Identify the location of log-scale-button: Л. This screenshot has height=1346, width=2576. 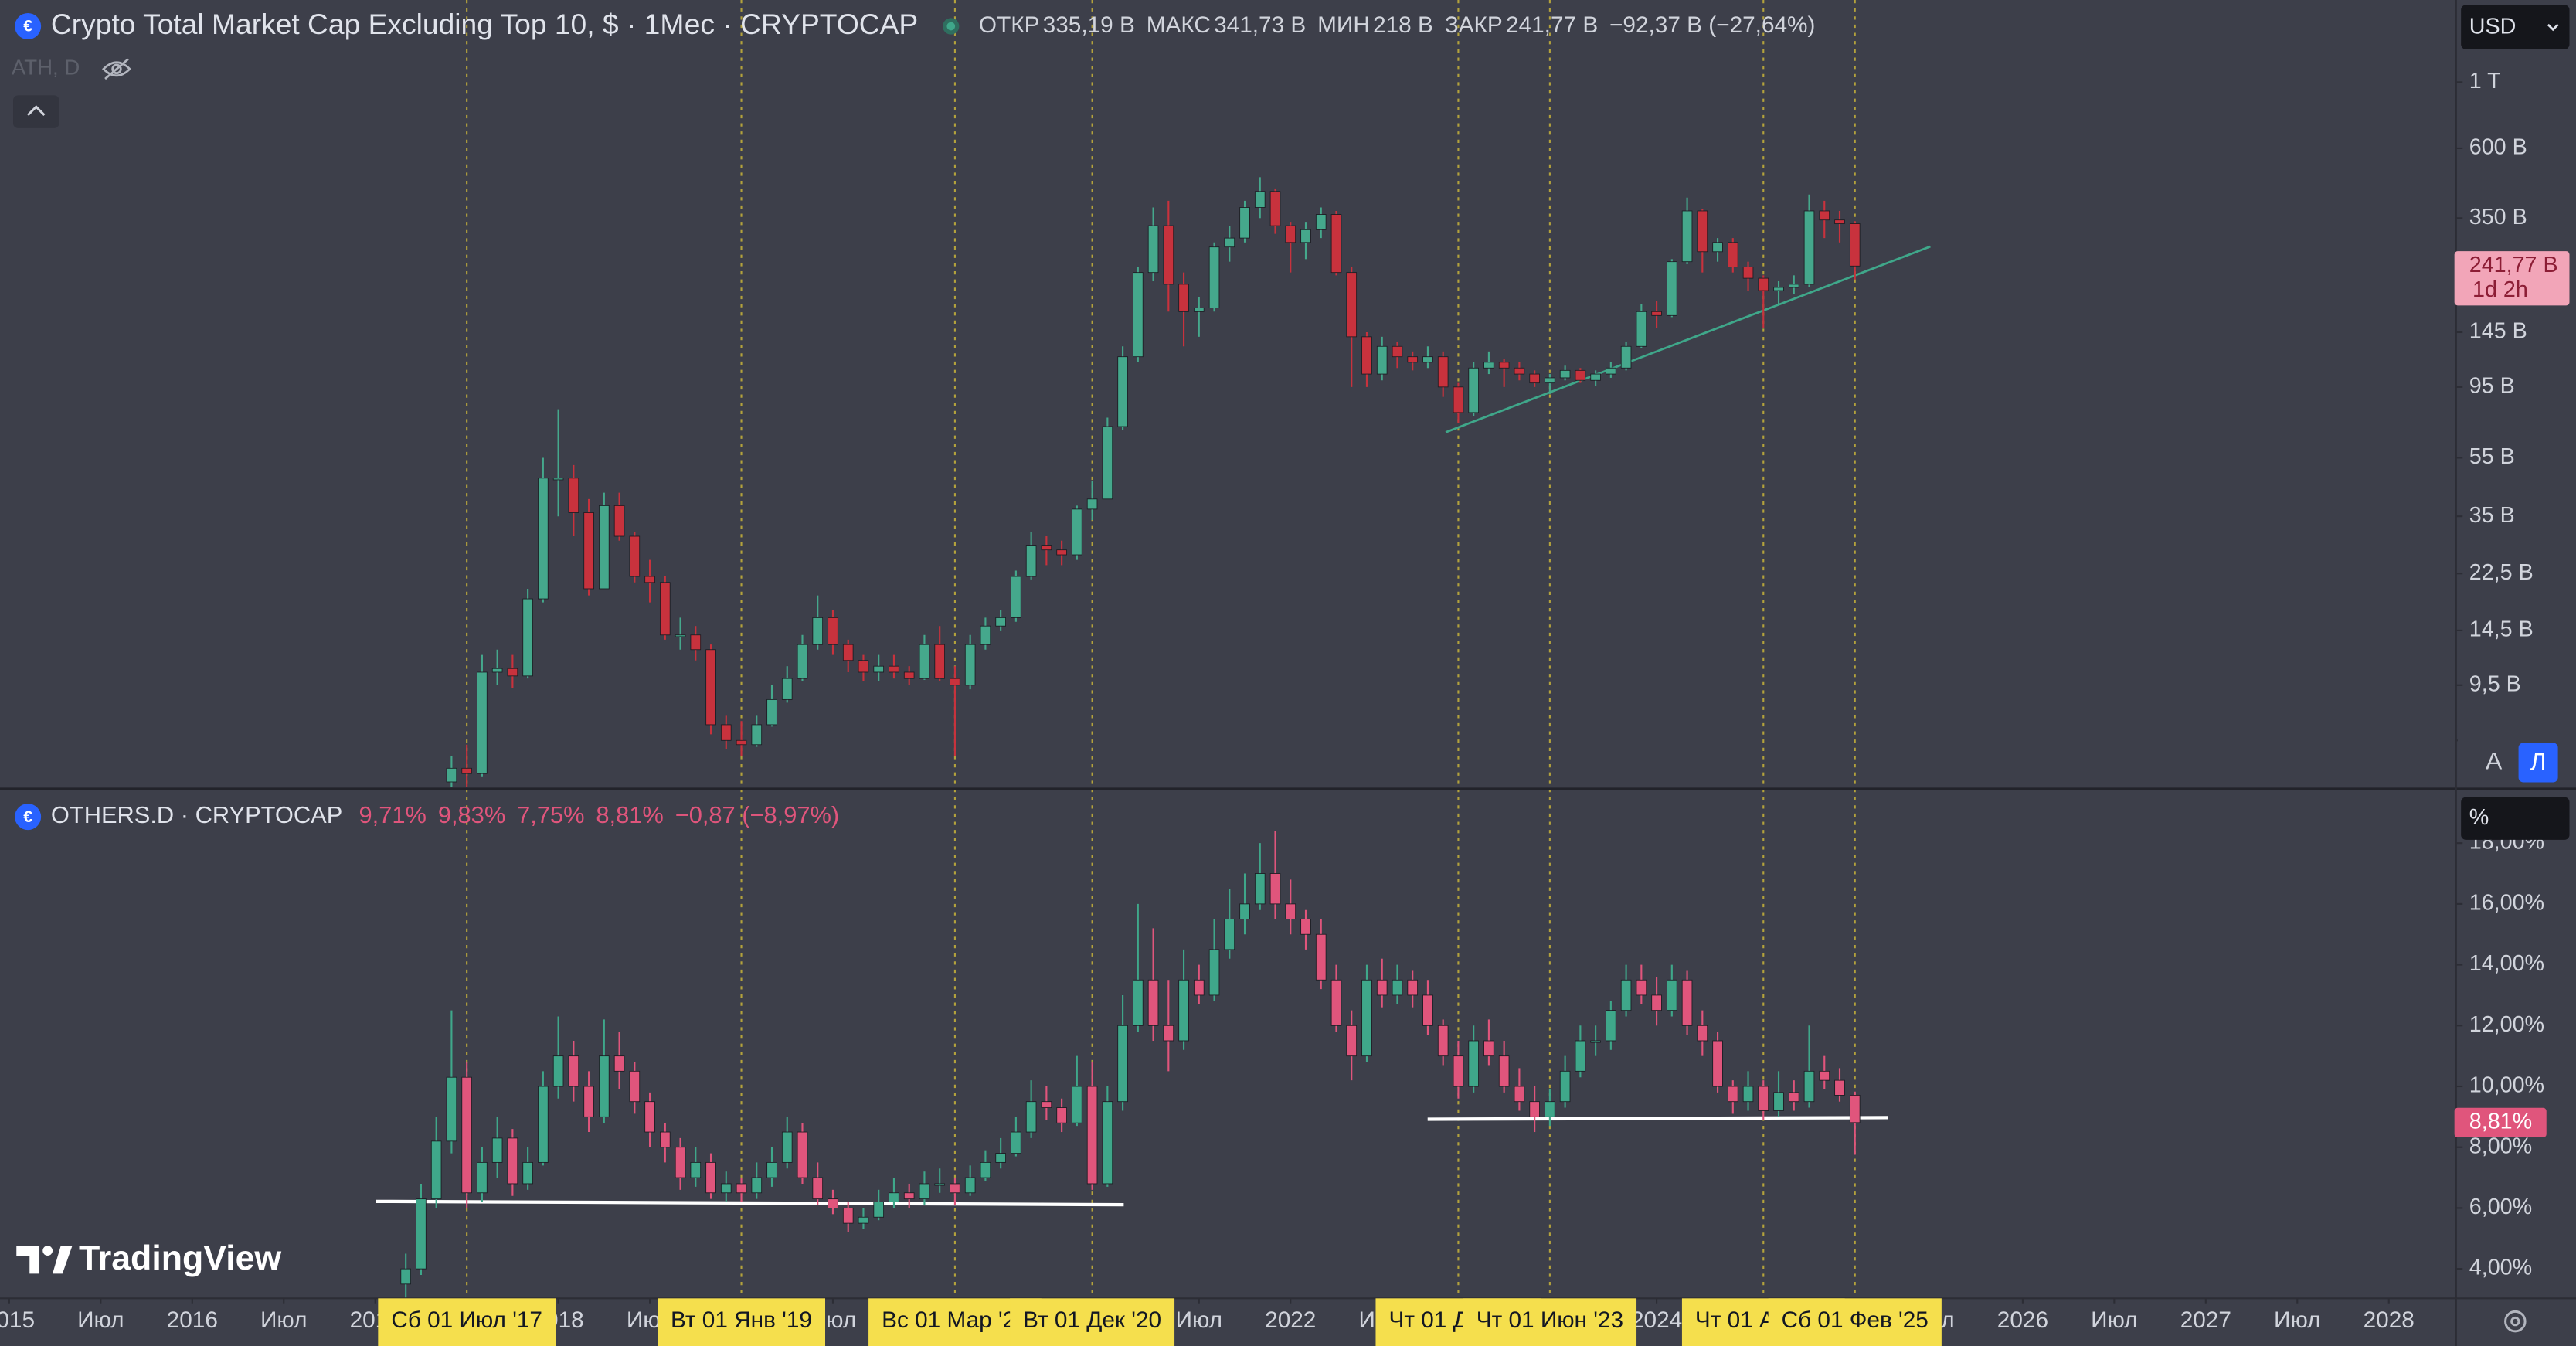
(2538, 761).